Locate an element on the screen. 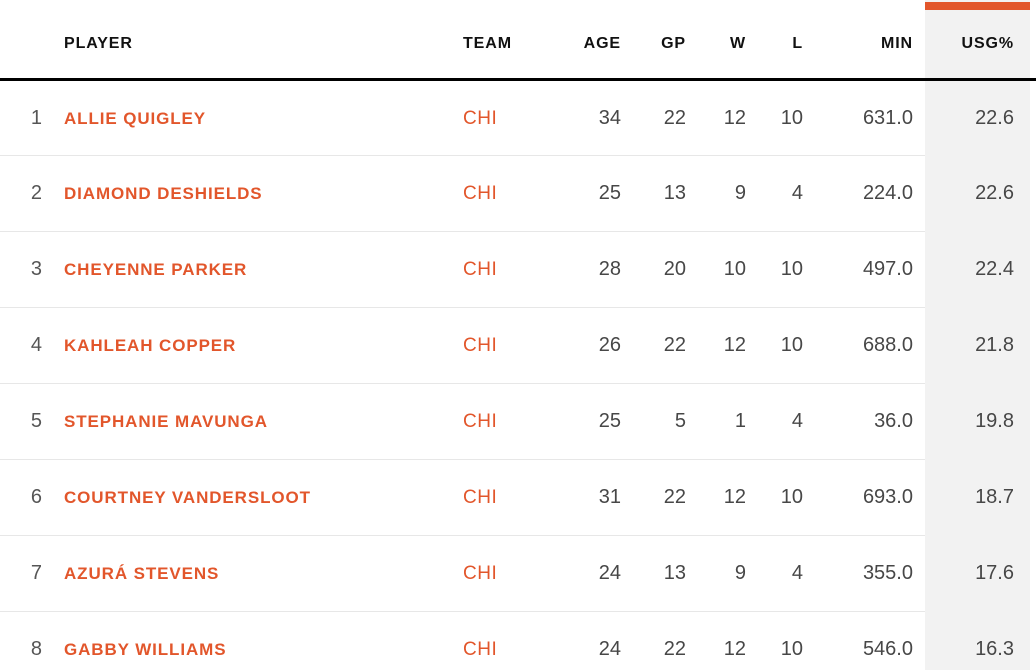  player-link: GABBY WILLIAMS is located at coordinates (145, 650).